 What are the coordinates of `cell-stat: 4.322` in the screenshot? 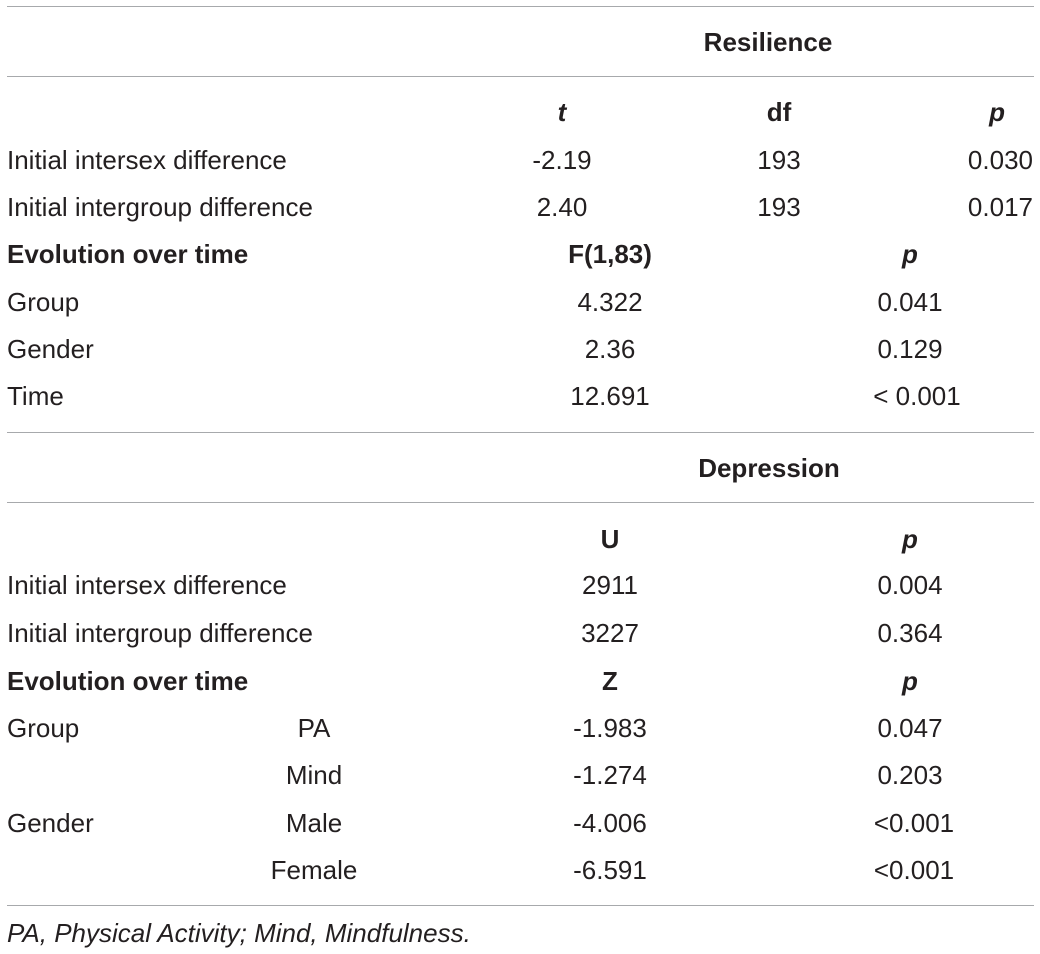 It's located at (610, 302).